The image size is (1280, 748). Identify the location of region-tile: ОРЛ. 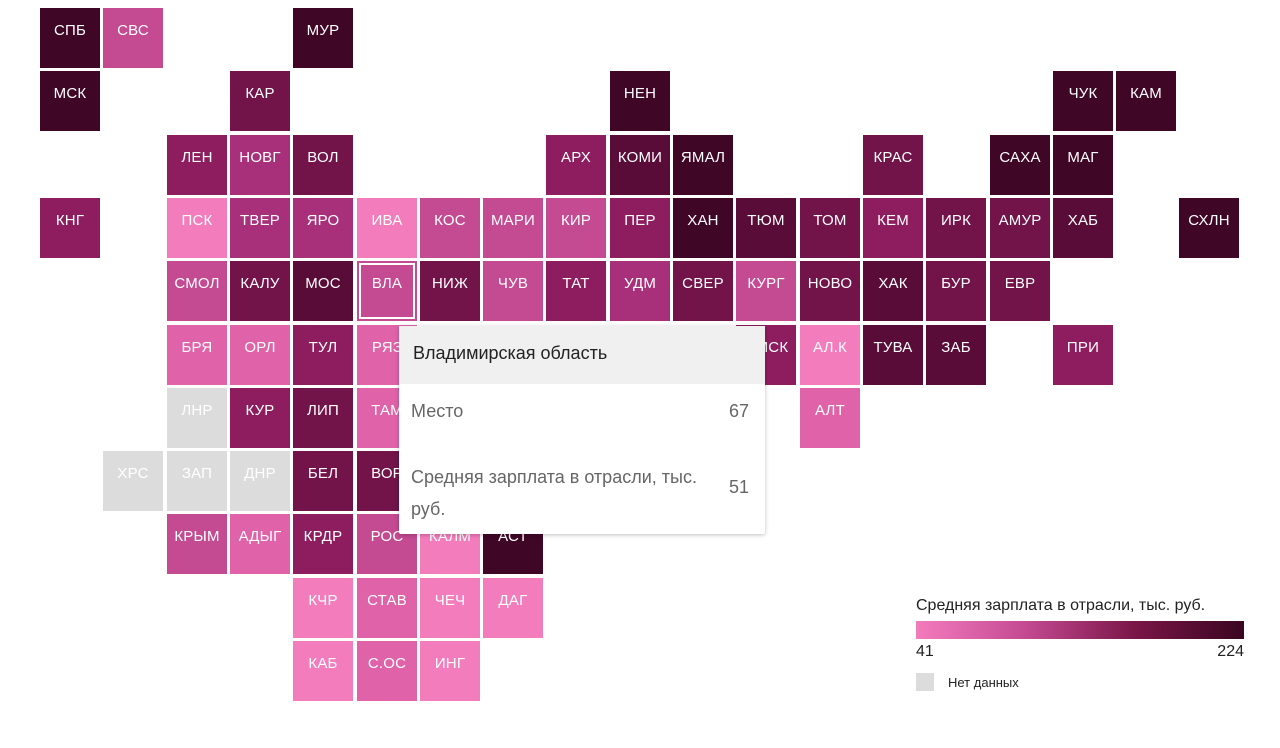
(260, 355).